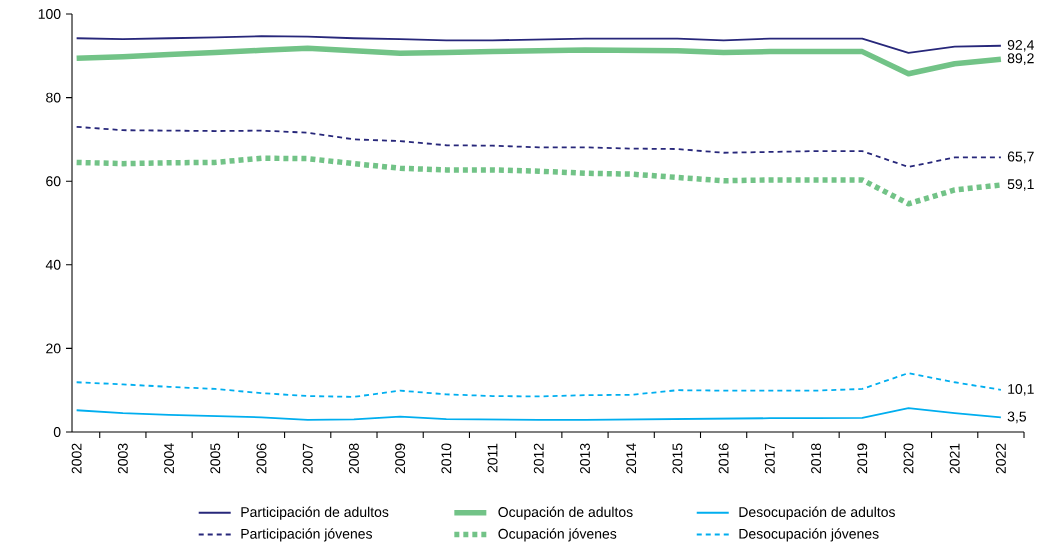  Describe the element at coordinates (353, 458) in the screenshot. I see `x-tick-label: 2008` at that location.